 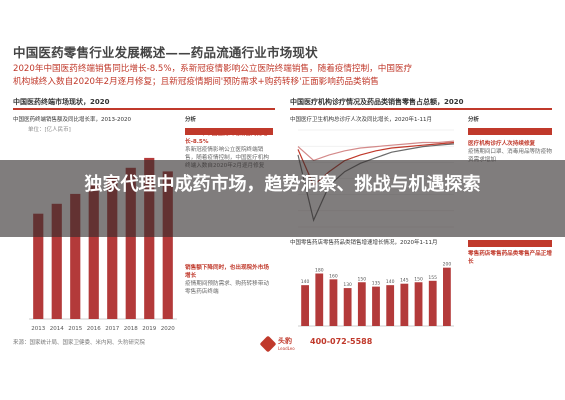 I want to click on x-tick-2019: 2019, so click(x=149, y=329).